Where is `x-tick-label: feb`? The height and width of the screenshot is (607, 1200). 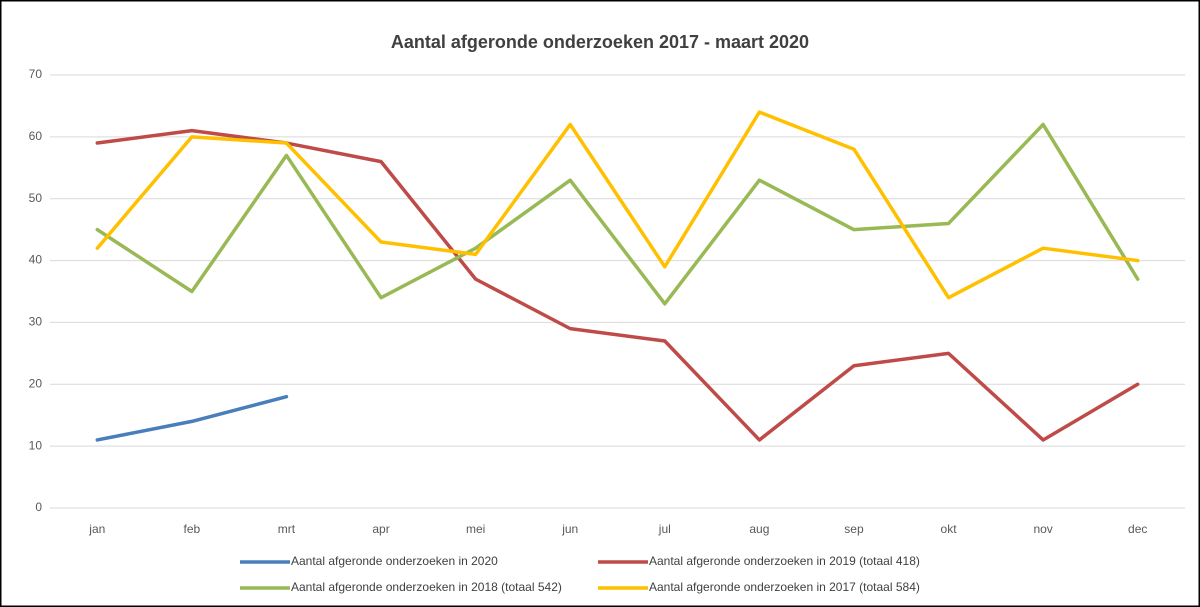 x-tick-label: feb is located at coordinates (192, 529).